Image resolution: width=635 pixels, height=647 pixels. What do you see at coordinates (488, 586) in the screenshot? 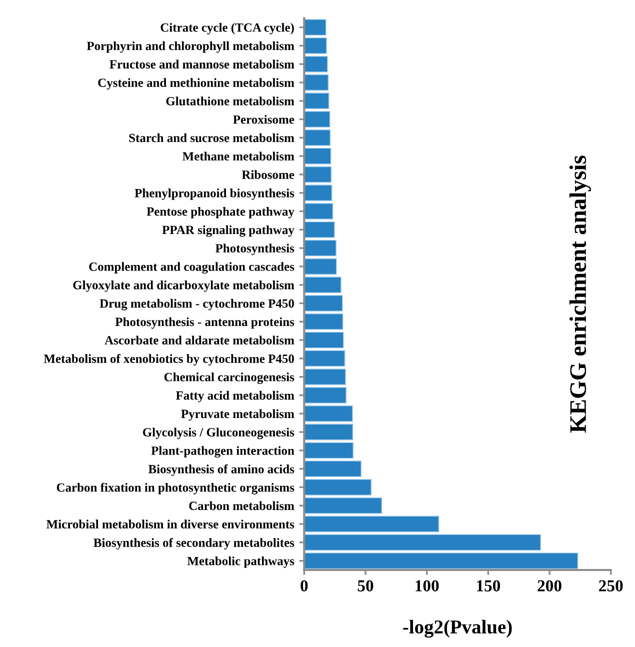
I see `x-tick-label: 150` at bounding box center [488, 586].